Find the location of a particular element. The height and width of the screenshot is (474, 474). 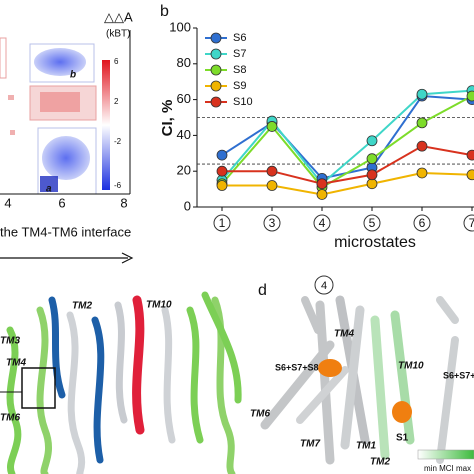

colorbar-label: min MCI is located at coordinates (439, 468).